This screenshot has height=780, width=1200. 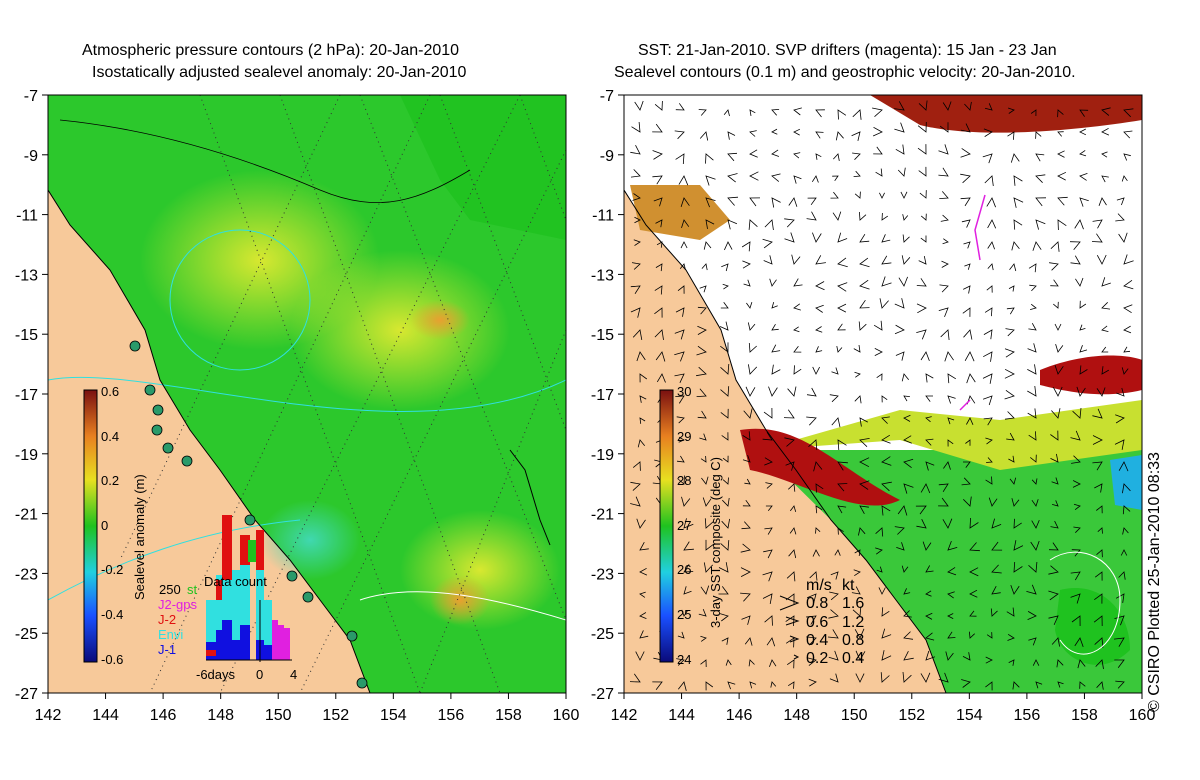 What do you see at coordinates (1006, 114) in the screenshot?
I see `sst-hot-north` at bounding box center [1006, 114].